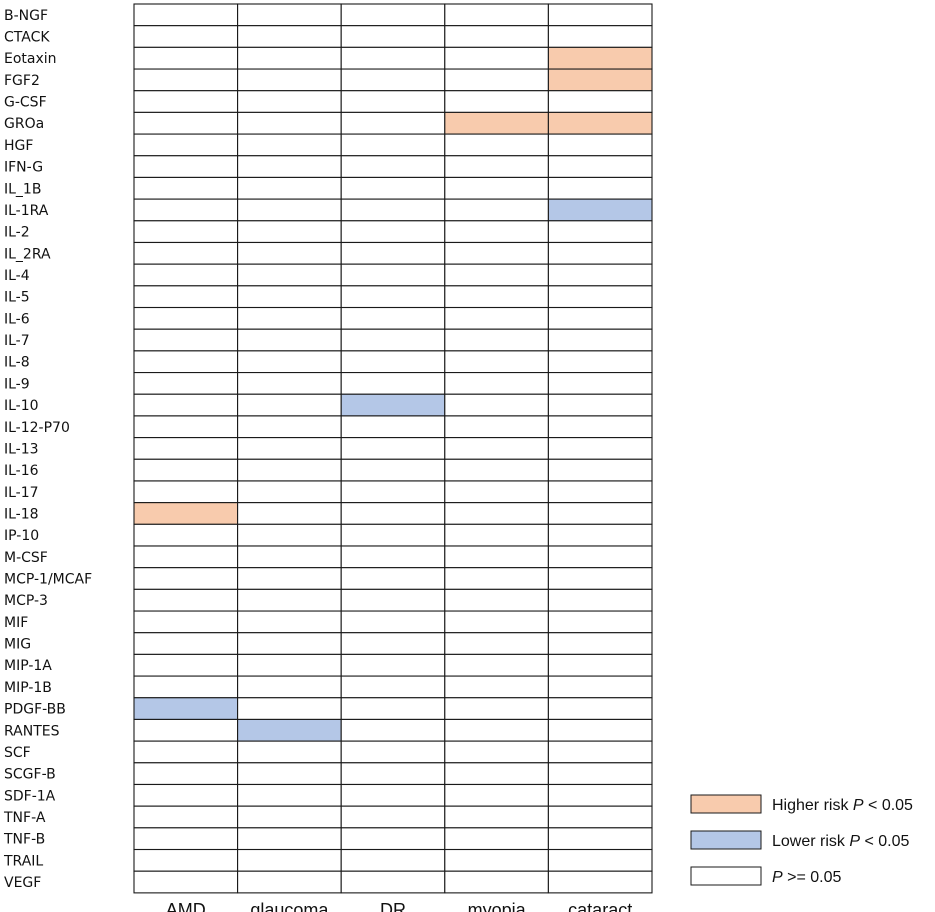  What do you see at coordinates (600, 362) in the screenshot?
I see `cell-il-8-cataract` at bounding box center [600, 362].